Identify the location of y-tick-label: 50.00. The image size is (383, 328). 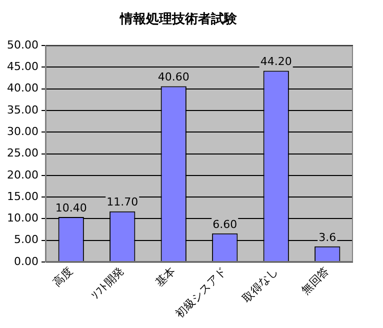
(22, 45).